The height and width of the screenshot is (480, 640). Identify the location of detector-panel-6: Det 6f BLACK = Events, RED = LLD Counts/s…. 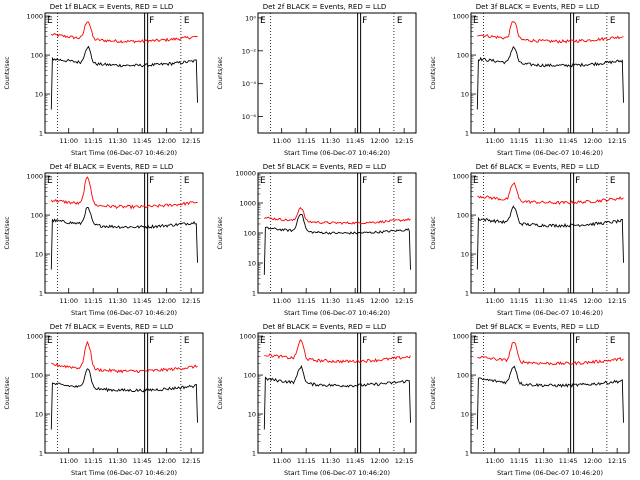
(532, 240).